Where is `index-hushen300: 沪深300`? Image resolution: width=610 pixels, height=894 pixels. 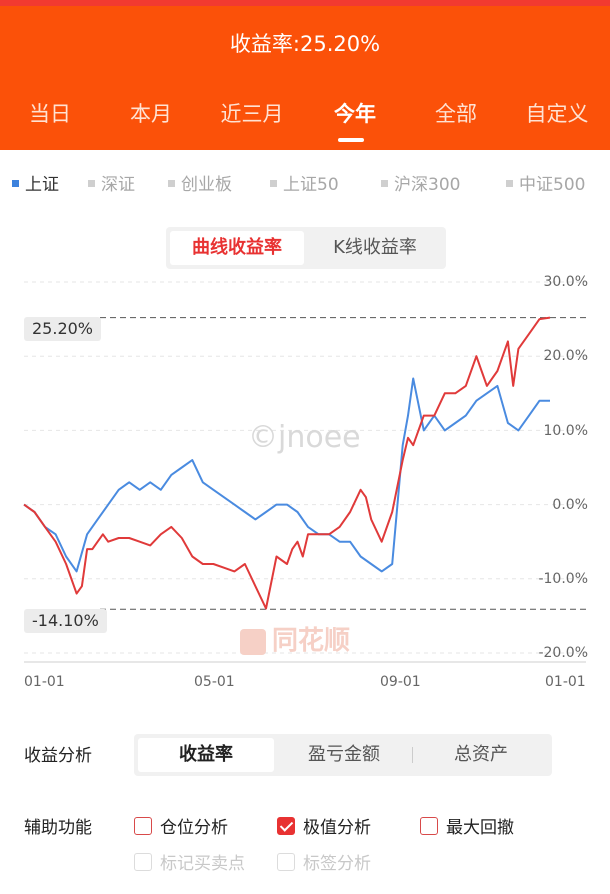
index-hushen300: 沪深300 is located at coordinates (420, 182).